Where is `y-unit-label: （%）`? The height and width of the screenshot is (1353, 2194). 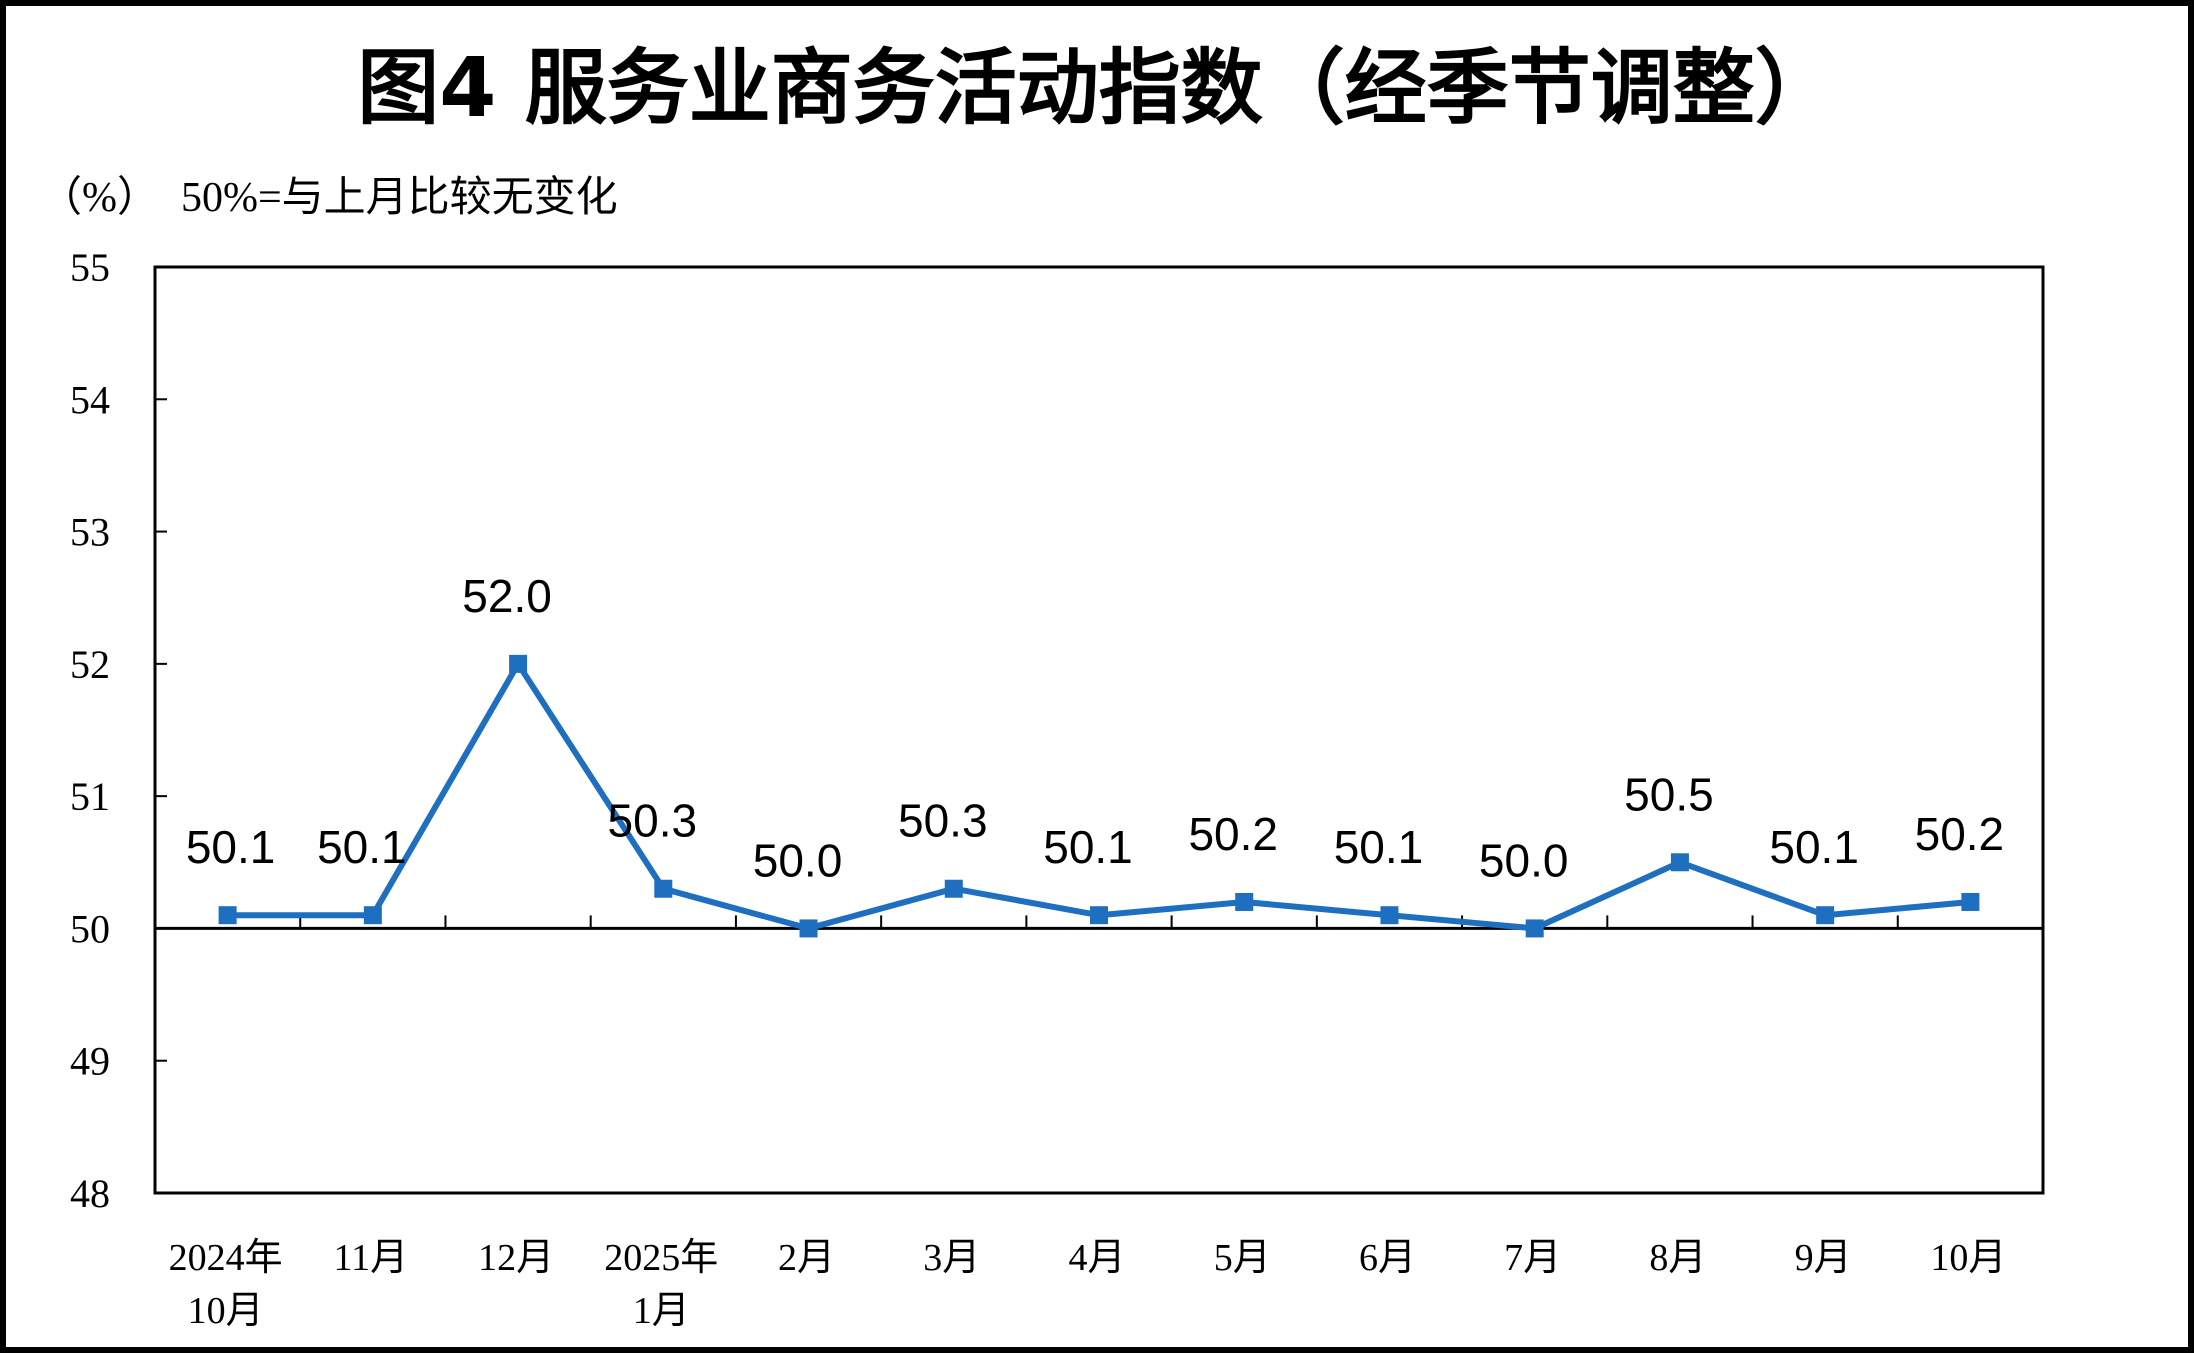
y-unit-label: （%） is located at coordinates (99, 198).